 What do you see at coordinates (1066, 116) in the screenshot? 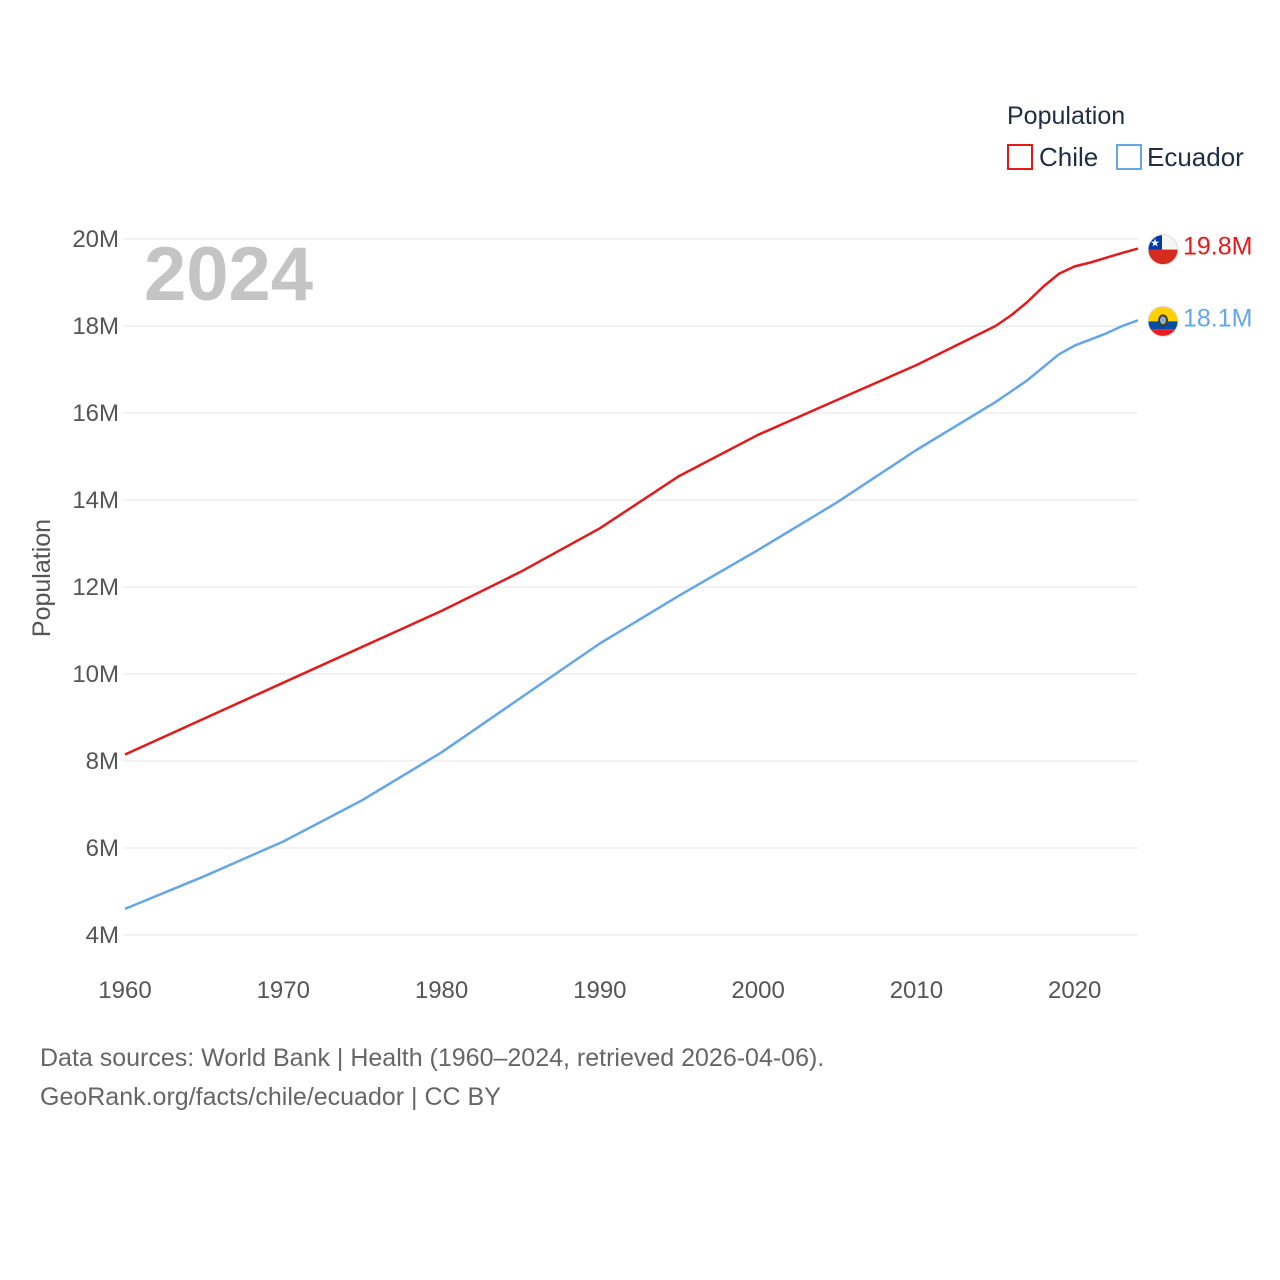
I see `legend-title: Population` at bounding box center [1066, 116].